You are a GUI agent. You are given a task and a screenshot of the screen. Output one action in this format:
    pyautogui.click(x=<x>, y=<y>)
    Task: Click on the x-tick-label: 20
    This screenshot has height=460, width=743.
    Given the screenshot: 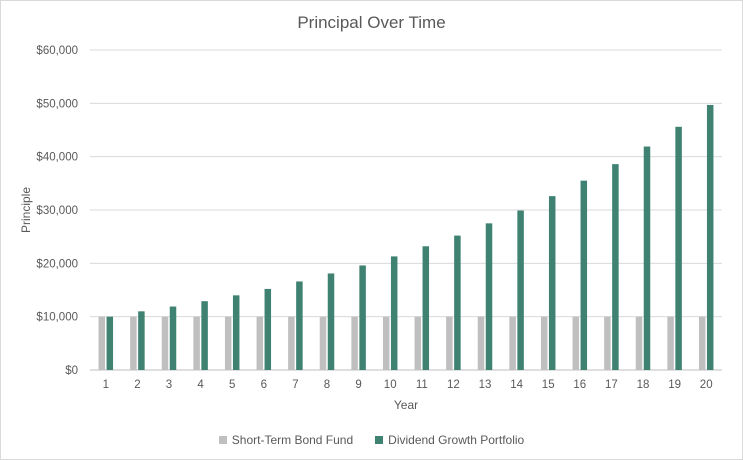 What is the action you would take?
    pyautogui.click(x=706, y=385)
    